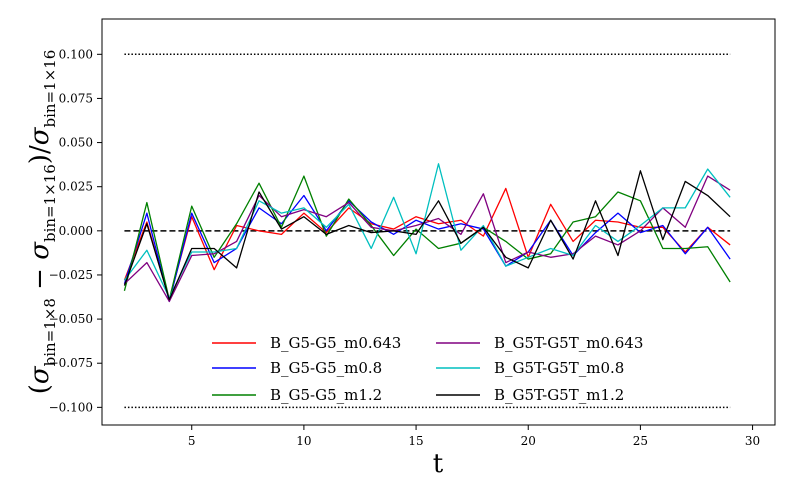 The width and height of the screenshot is (797, 493). I want to click on y-axis-label: (σbin=1×8 − σbin=1×16)/σbin=1×16, so click(42, 222).